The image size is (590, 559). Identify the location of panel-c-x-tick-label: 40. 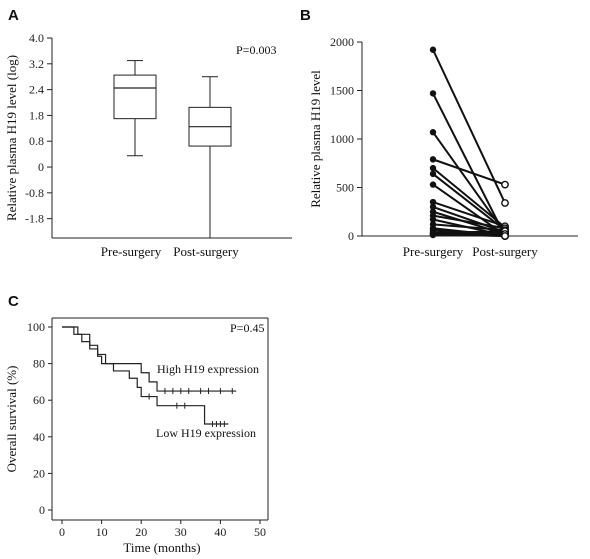
(220, 532).